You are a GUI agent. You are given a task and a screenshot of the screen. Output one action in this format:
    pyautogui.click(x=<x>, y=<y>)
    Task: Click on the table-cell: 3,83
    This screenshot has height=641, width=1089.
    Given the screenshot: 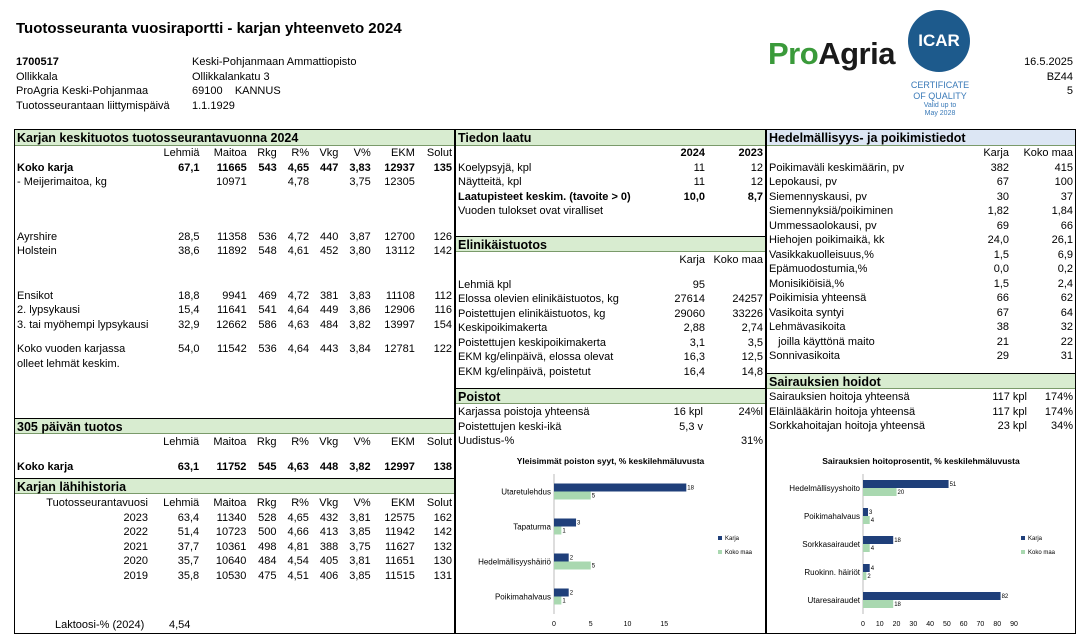 What is the action you would take?
    pyautogui.click(x=360, y=167)
    